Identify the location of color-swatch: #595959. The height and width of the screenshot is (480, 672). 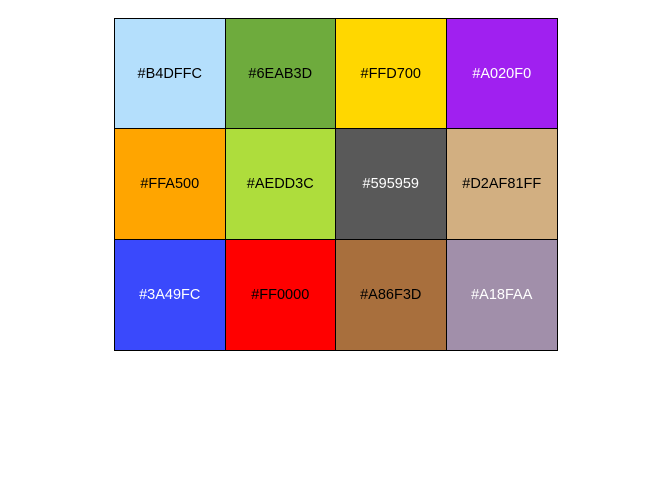
(391, 184).